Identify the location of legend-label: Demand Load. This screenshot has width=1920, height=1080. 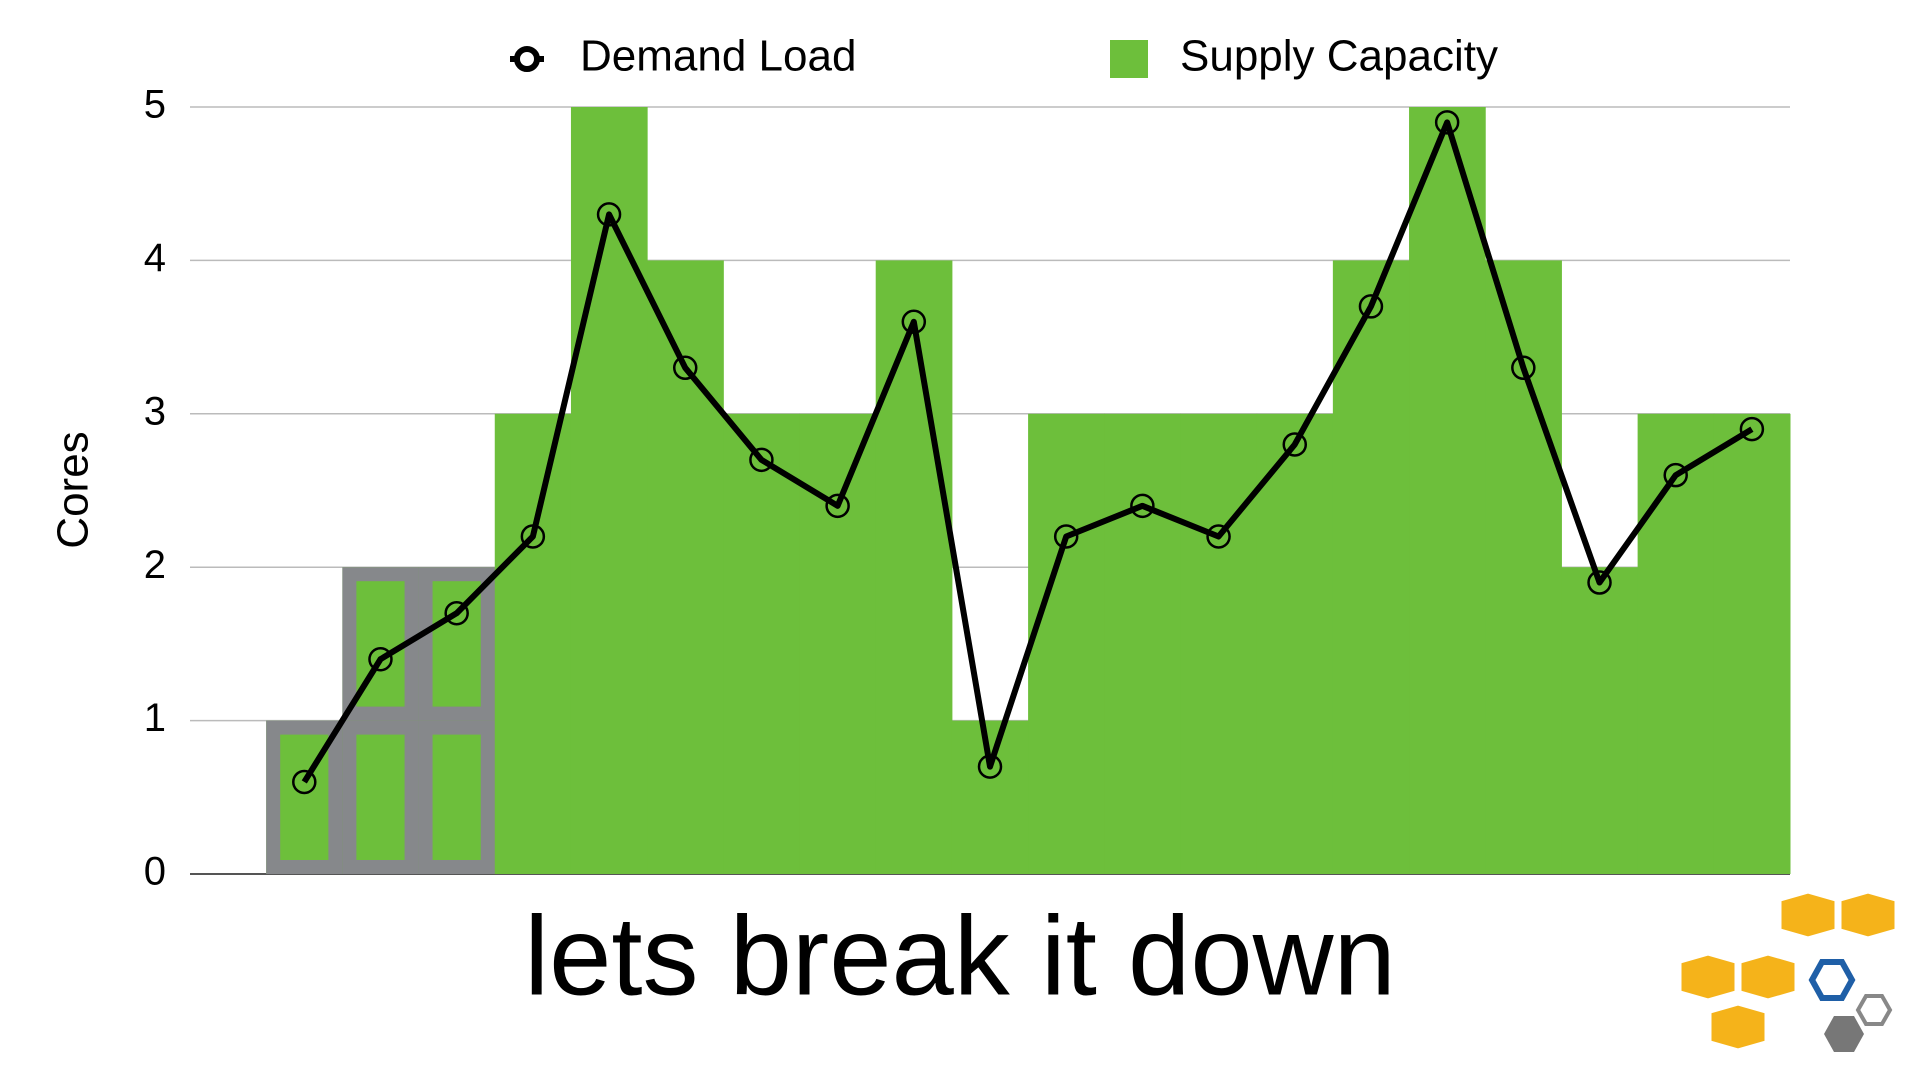
(718, 56).